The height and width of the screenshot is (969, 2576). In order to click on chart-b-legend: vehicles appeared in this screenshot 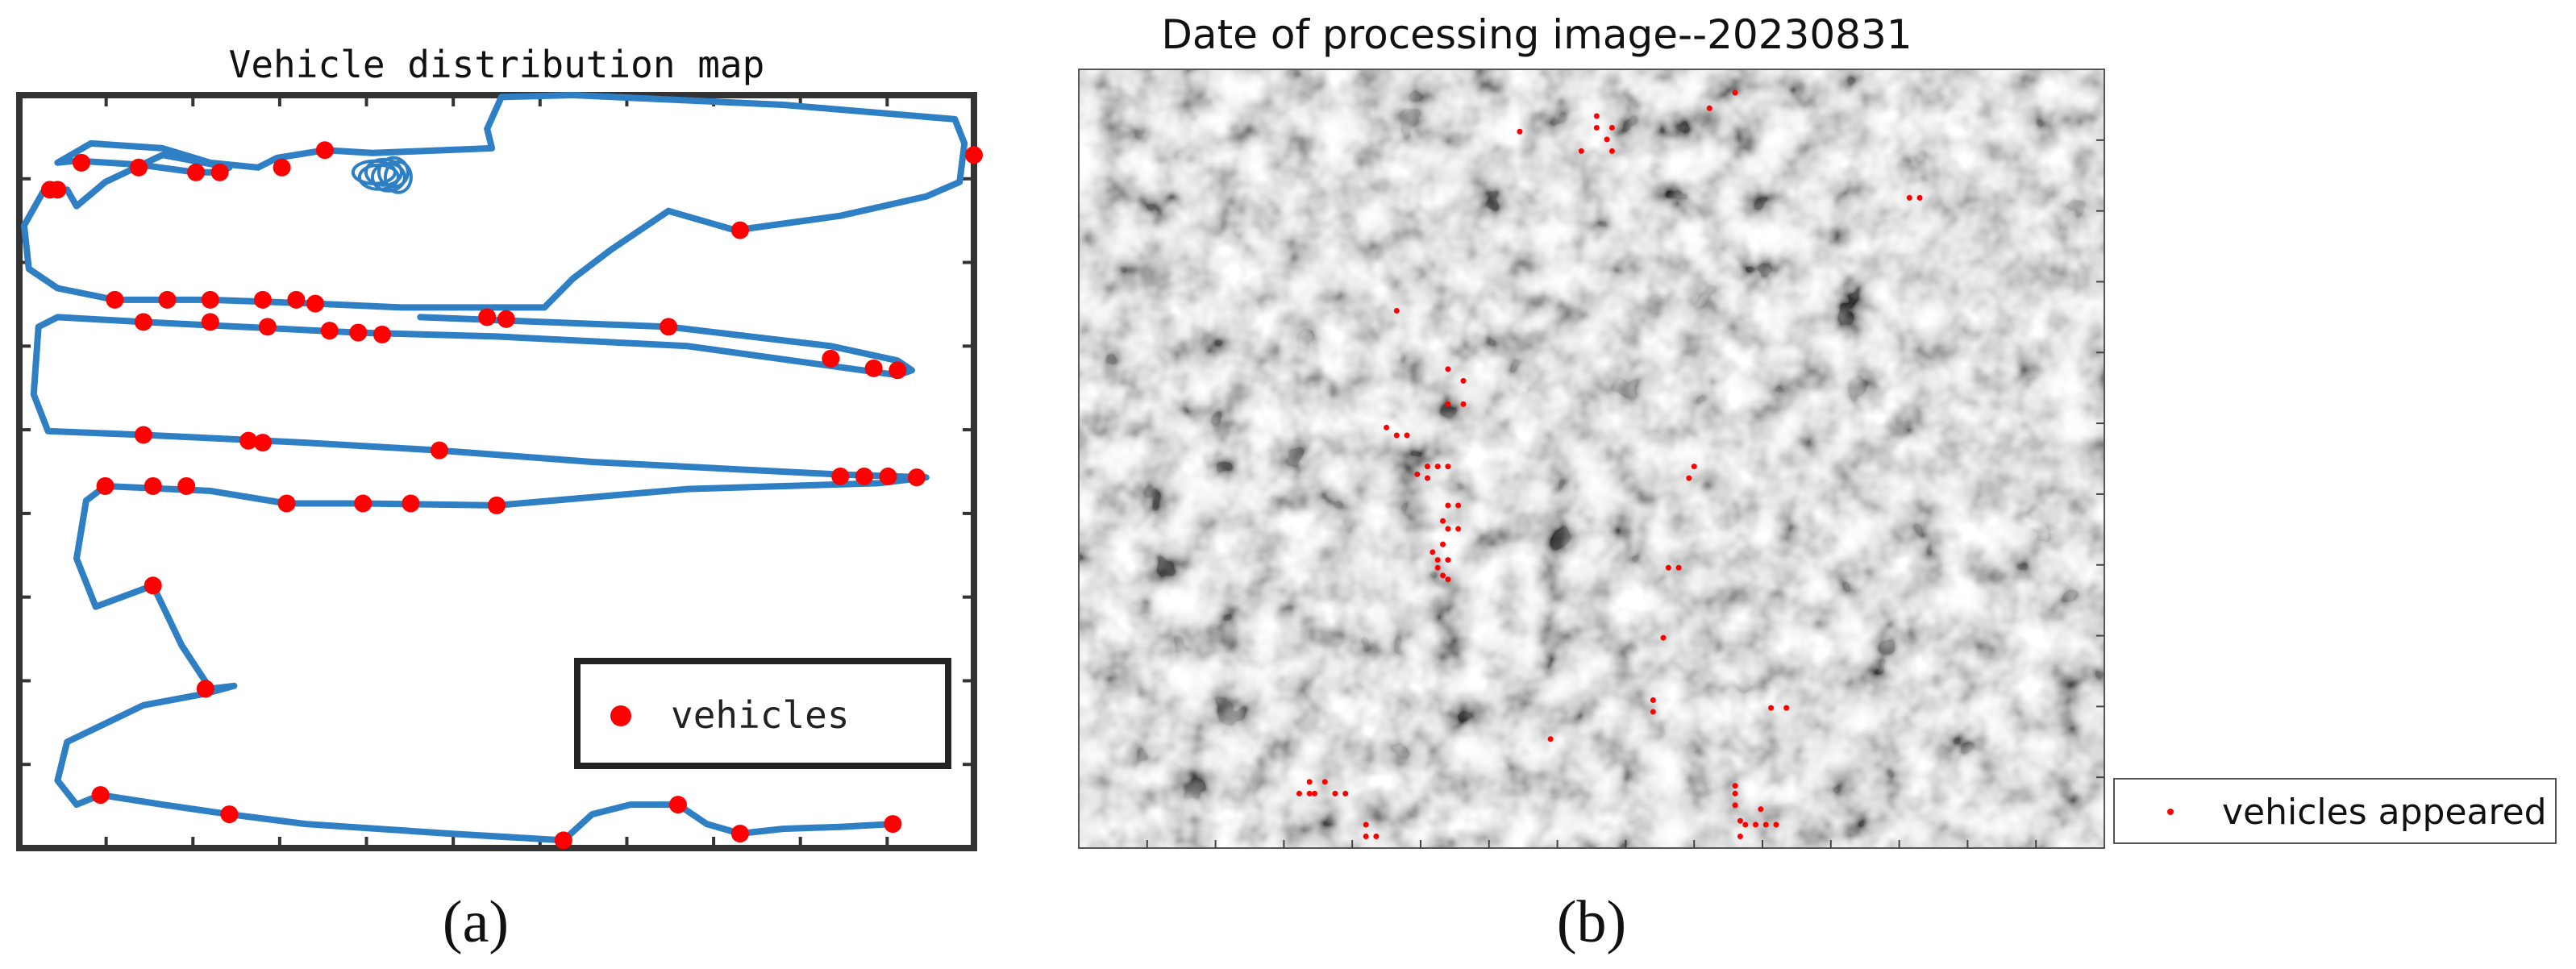, I will do `click(2335, 811)`.